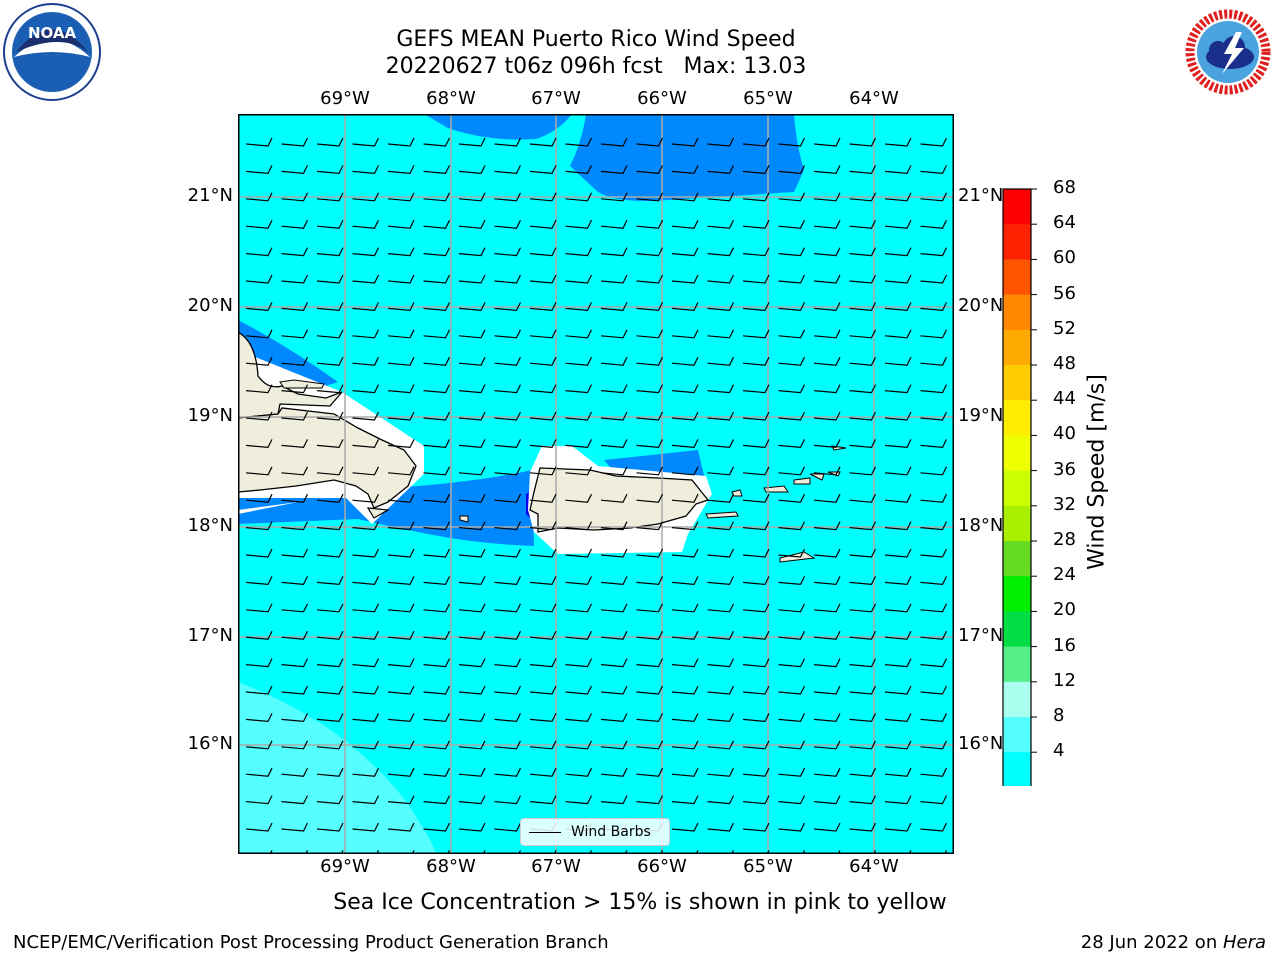 This screenshot has width=1280, height=960. Describe the element at coordinates (1064, 504) in the screenshot. I see `colorbar-tick-label: 32` at that location.